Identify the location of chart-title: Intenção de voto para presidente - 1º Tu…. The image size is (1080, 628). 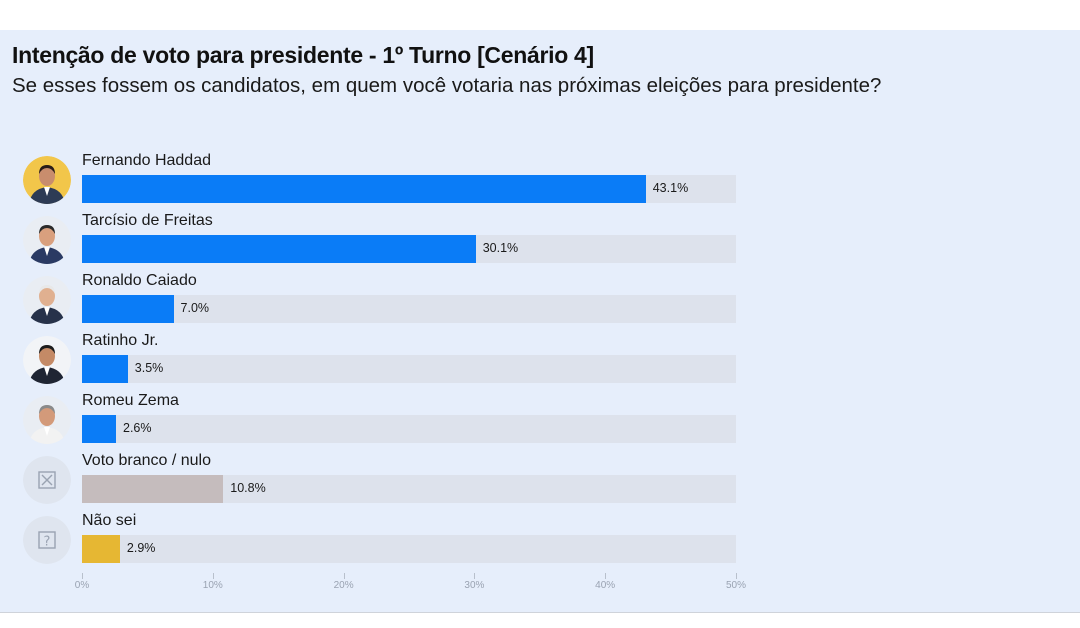
(303, 55).